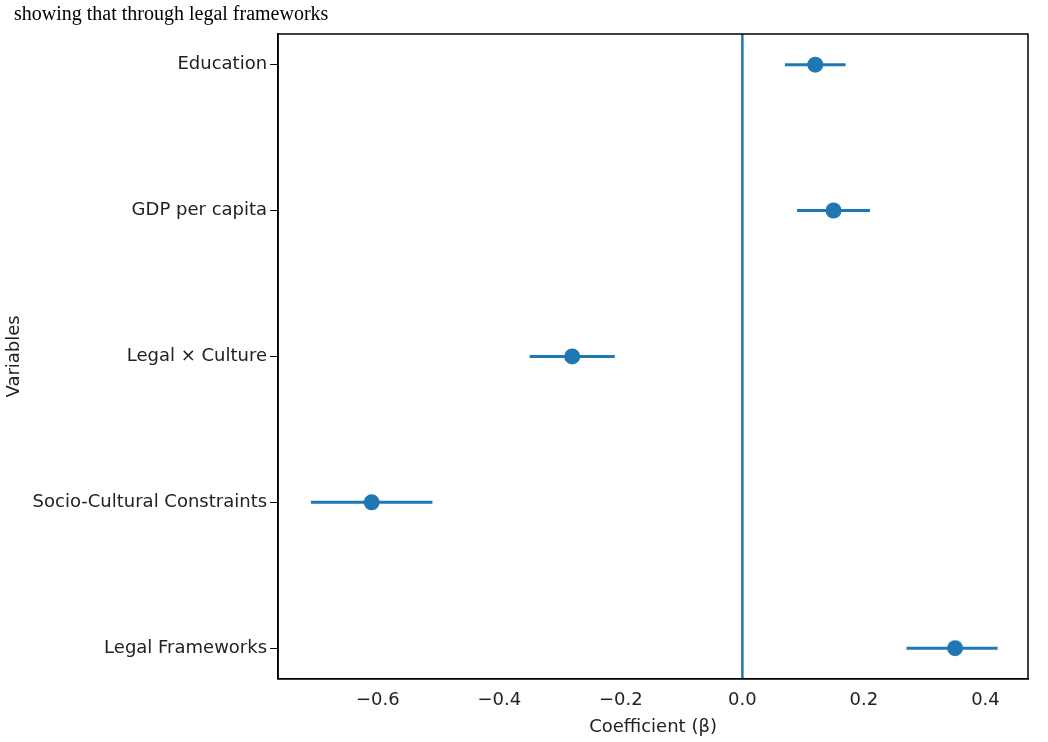  What do you see at coordinates (985, 699) in the screenshot?
I see `x-tick-label: 0.4` at bounding box center [985, 699].